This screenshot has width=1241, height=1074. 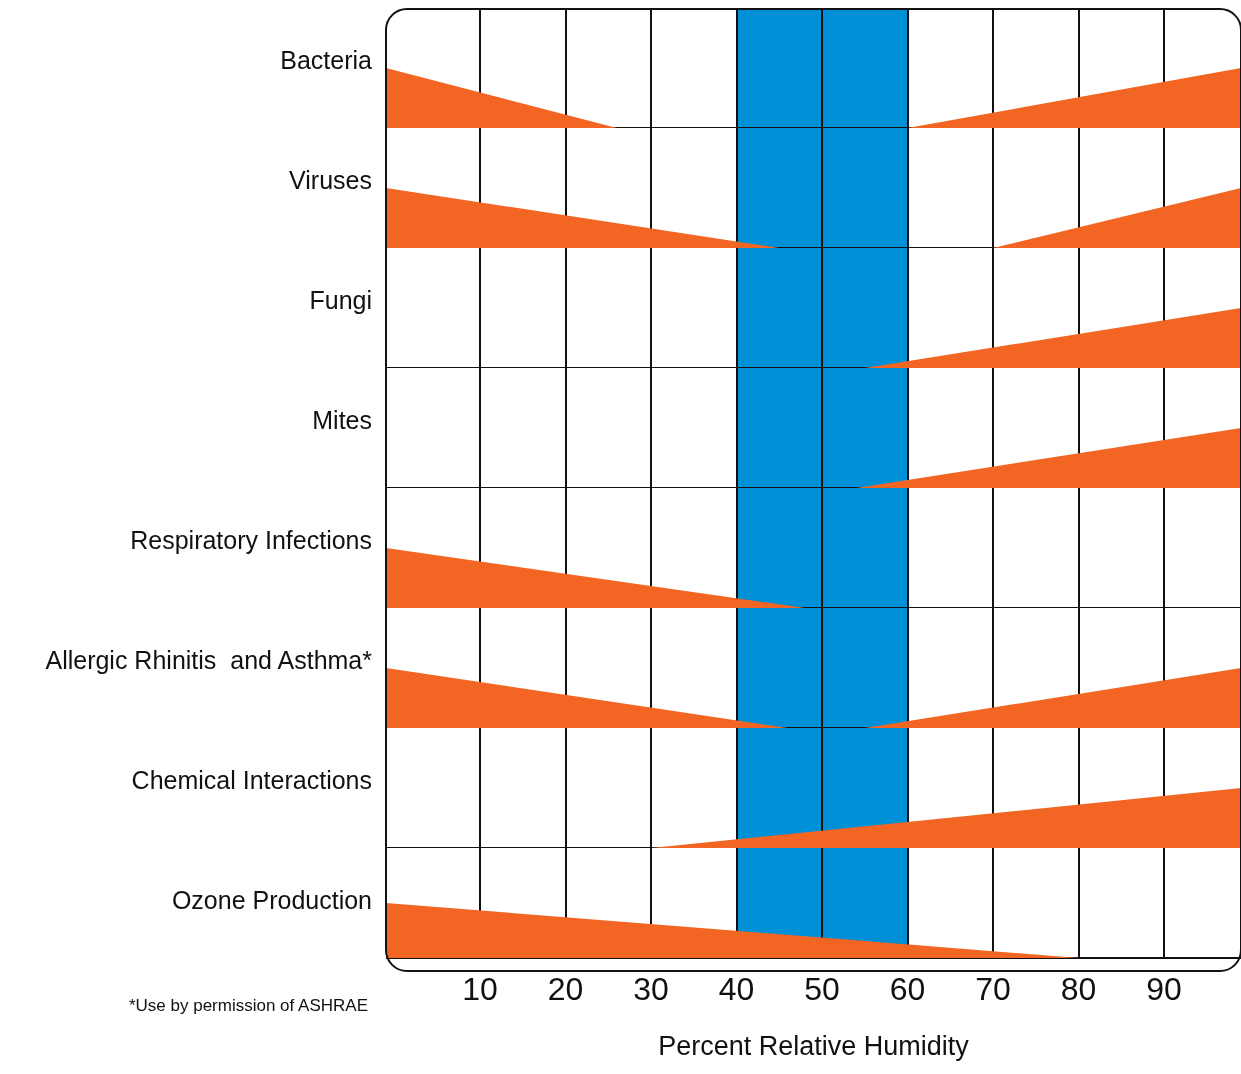 I want to click on x-tick-label: 50, so click(x=822, y=989).